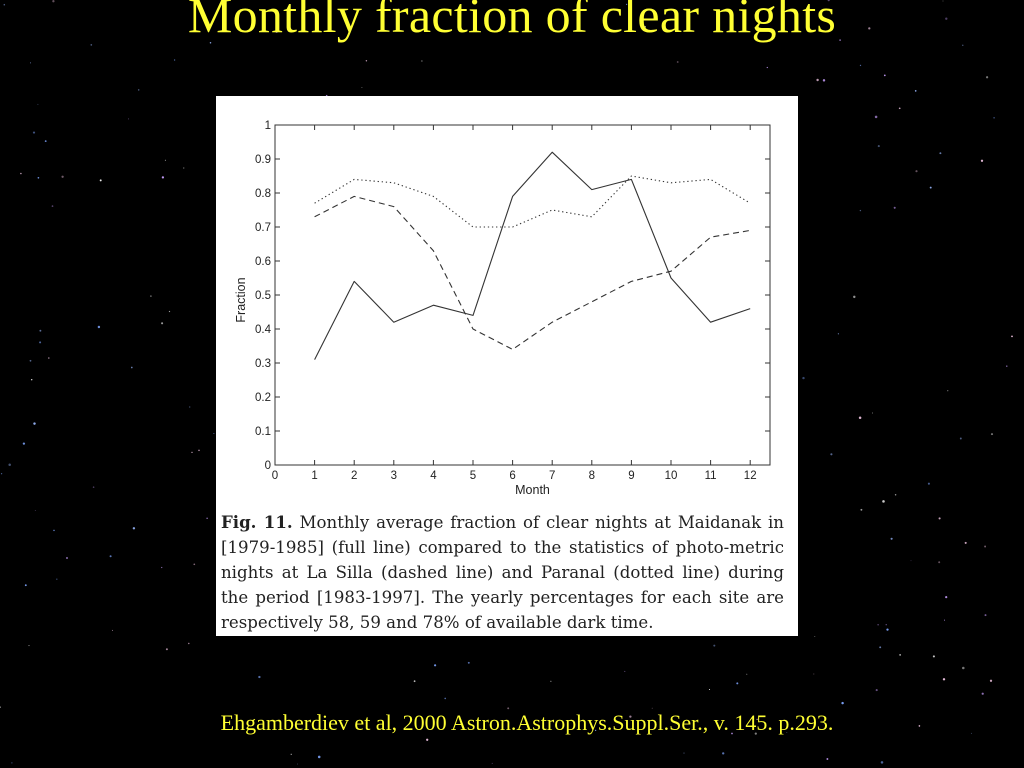  What do you see at coordinates (711, 476) in the screenshot?
I see `x-tick-label: 11` at bounding box center [711, 476].